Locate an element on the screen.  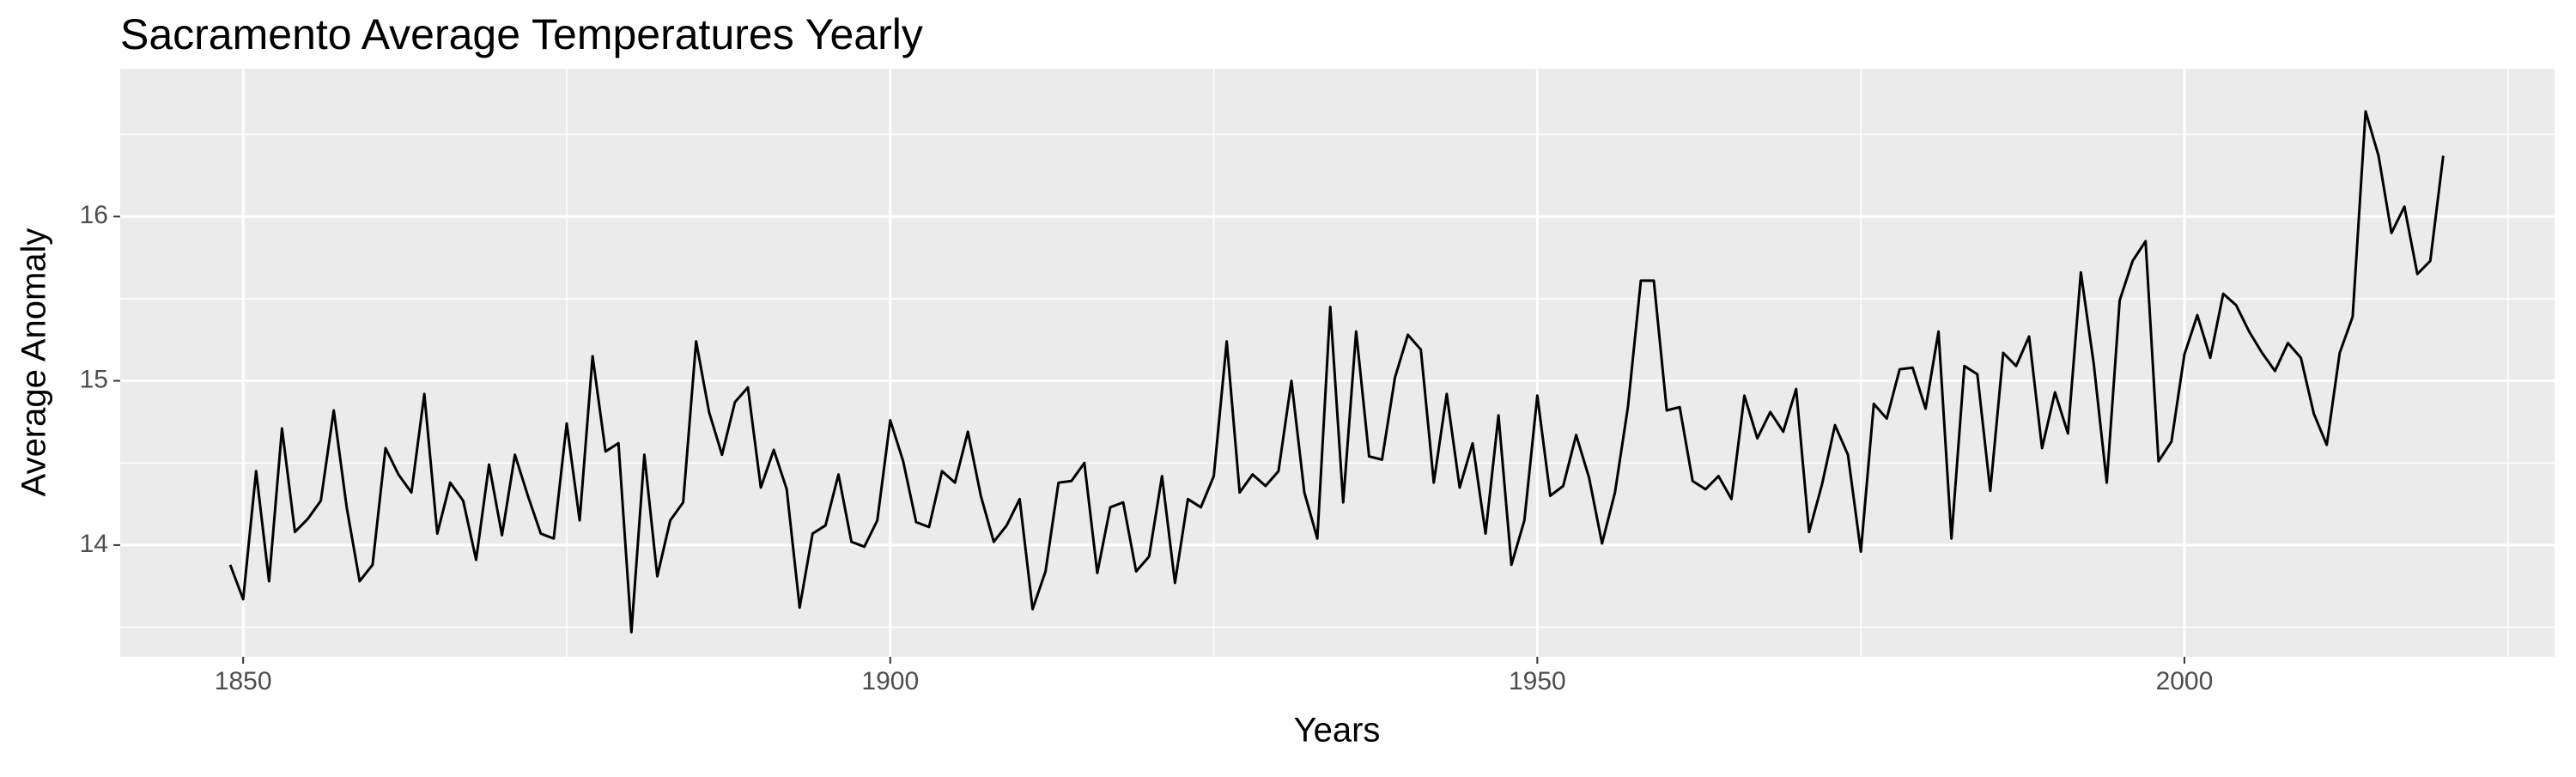
x-tick-label: 2000 is located at coordinates (2185, 681).